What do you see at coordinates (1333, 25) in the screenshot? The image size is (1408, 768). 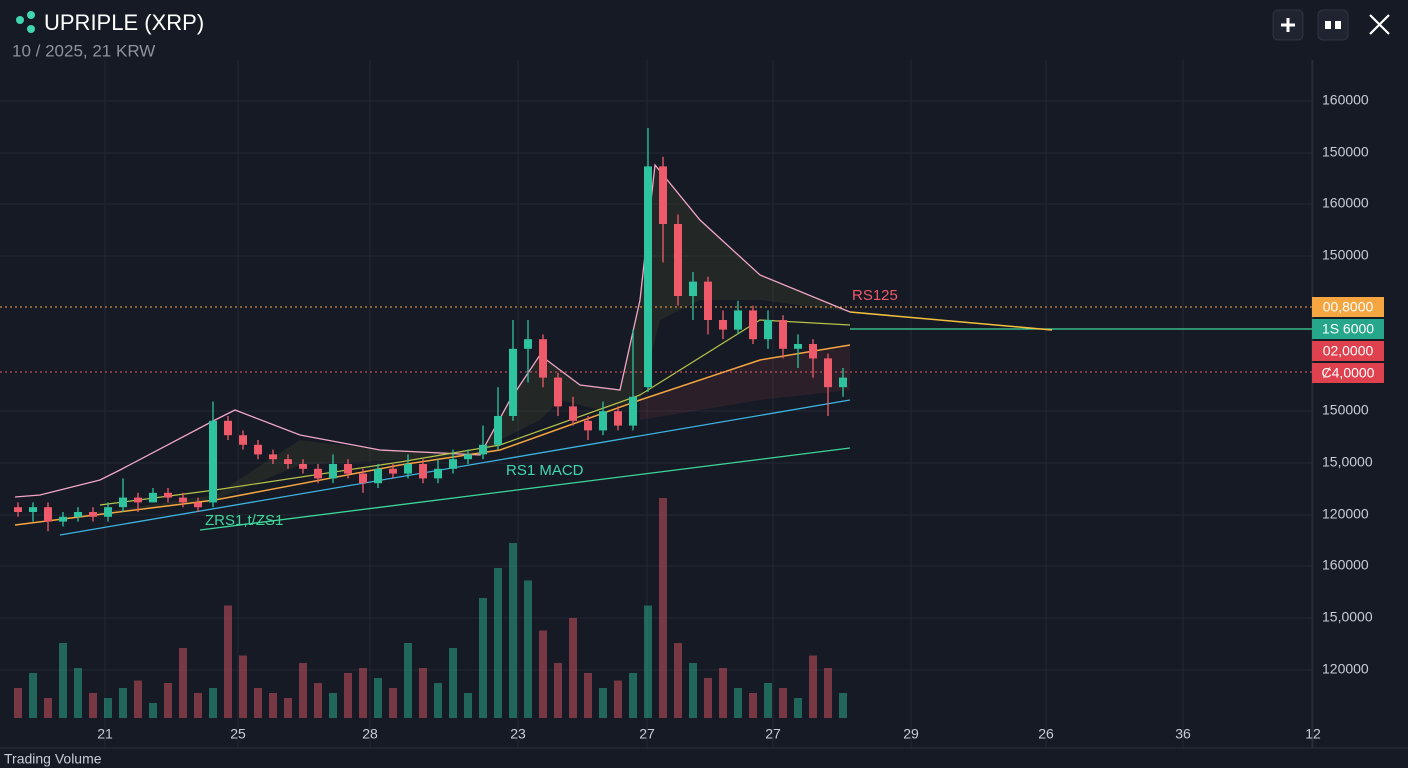 I see `layout-button` at bounding box center [1333, 25].